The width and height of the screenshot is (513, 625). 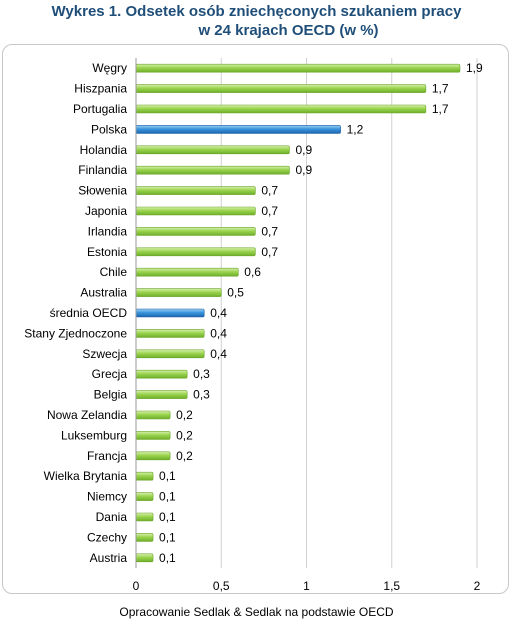 What do you see at coordinates (107, 497) in the screenshot?
I see `category-label: Niemcy` at bounding box center [107, 497].